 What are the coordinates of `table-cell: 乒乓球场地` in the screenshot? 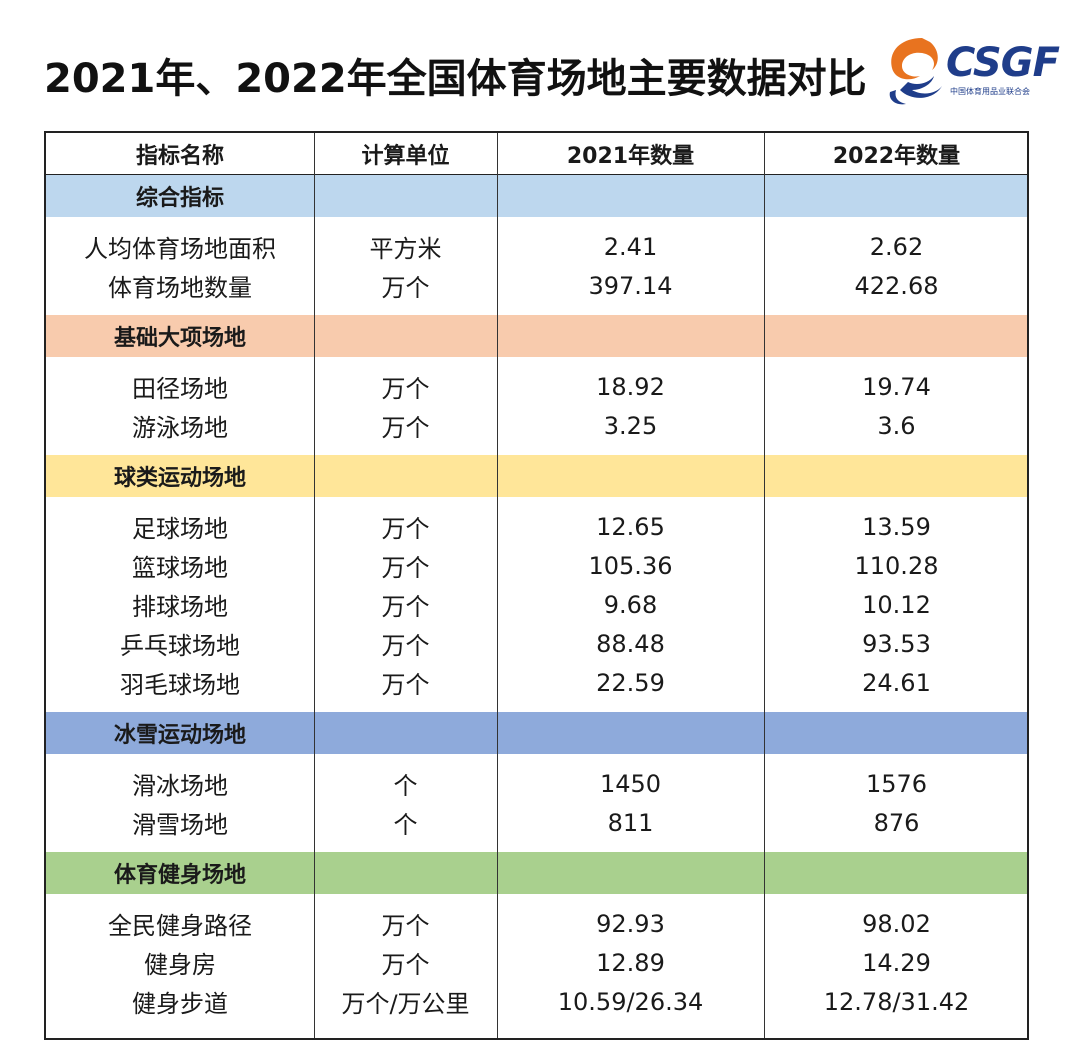 It's located at (180, 646).